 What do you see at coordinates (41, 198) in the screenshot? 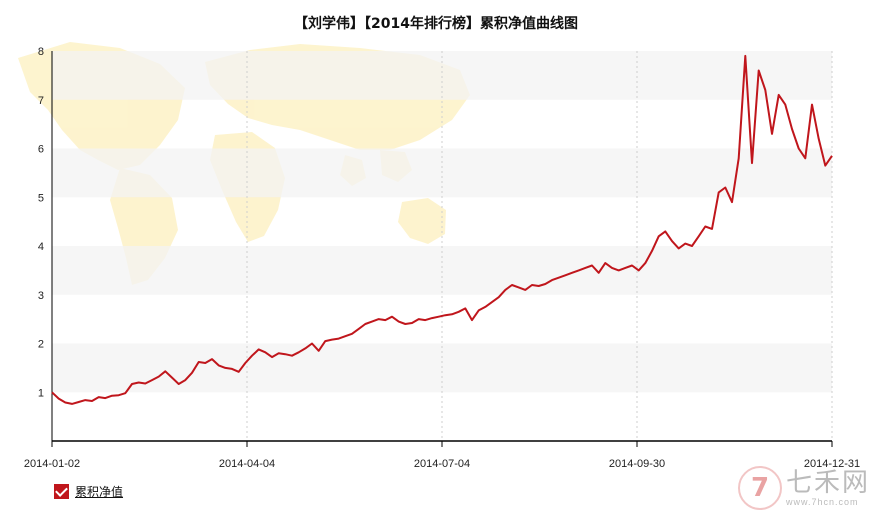
I see `y-tick-label: 5` at bounding box center [41, 198].